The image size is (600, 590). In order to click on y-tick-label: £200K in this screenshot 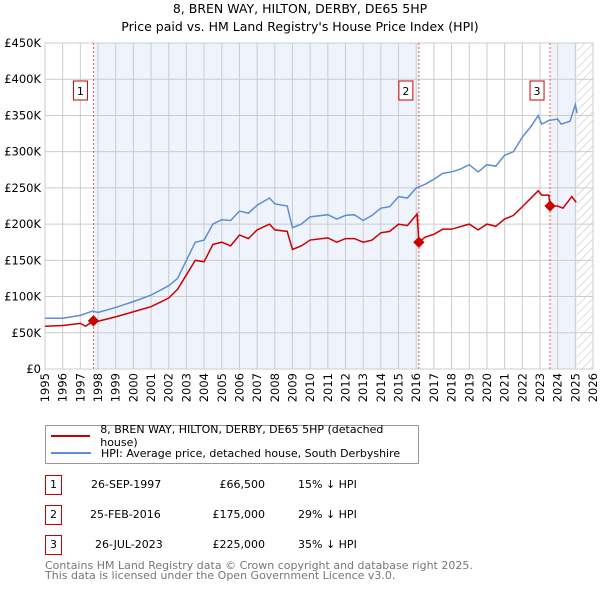, I will do `click(22, 224)`.